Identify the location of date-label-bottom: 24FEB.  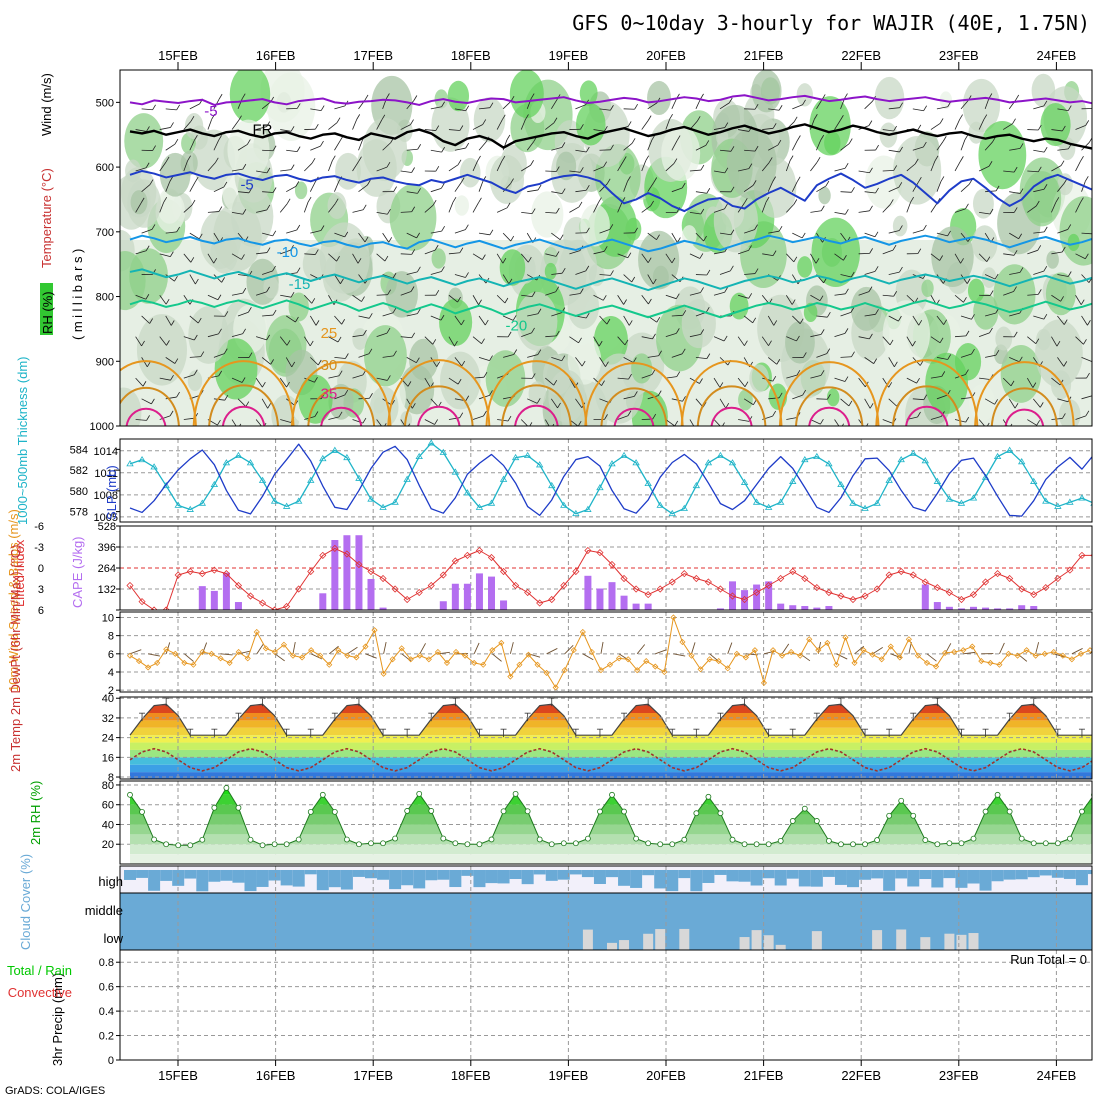
(1057, 1075).